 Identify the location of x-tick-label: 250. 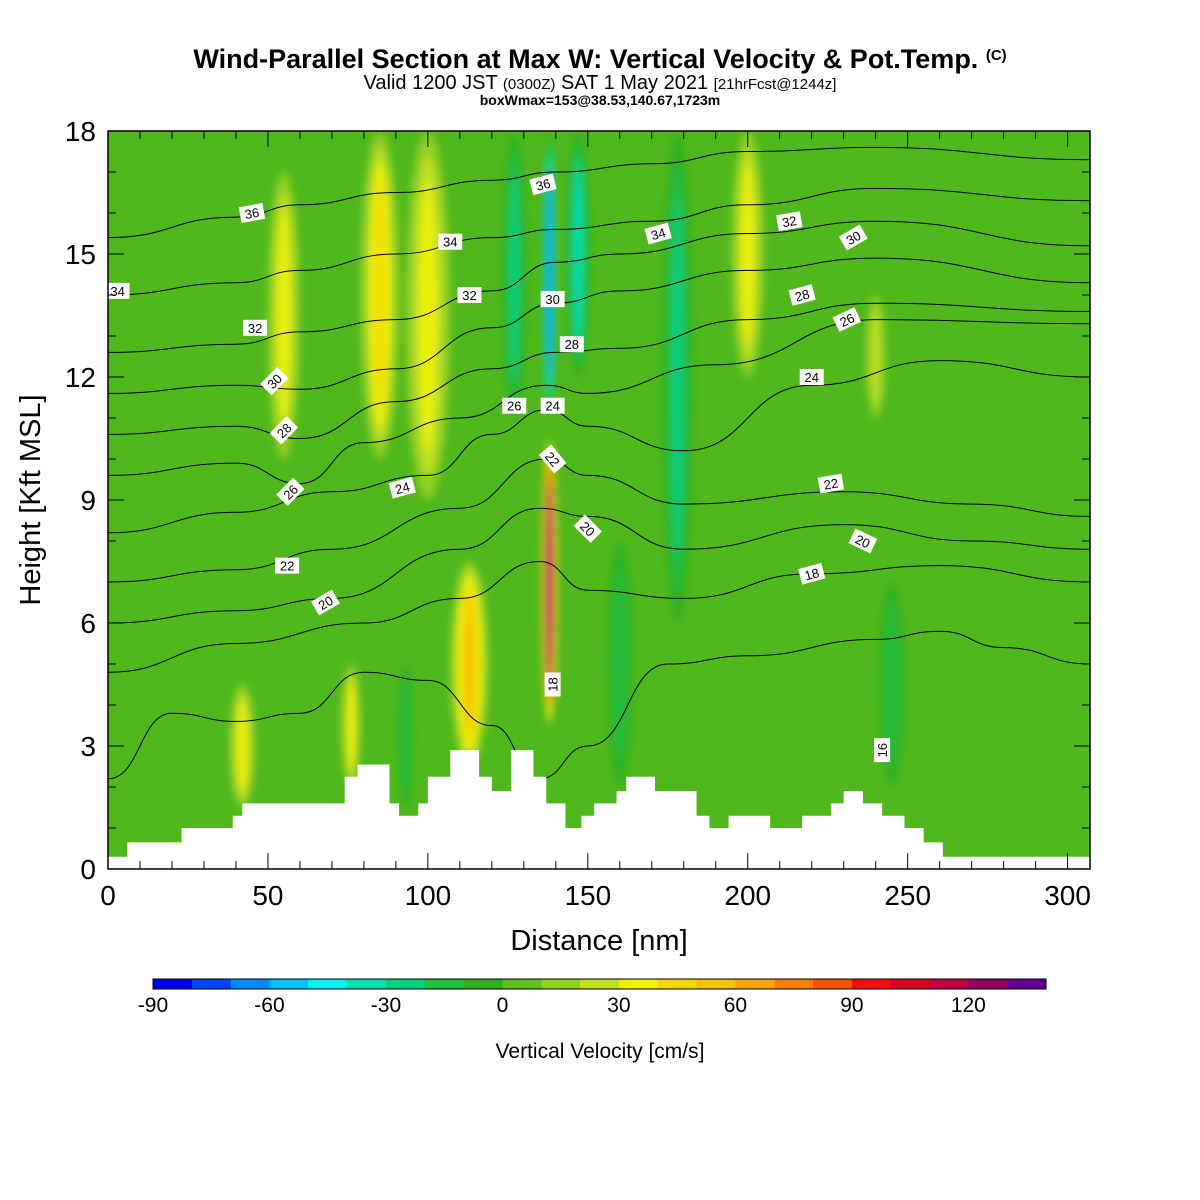
(907, 895).